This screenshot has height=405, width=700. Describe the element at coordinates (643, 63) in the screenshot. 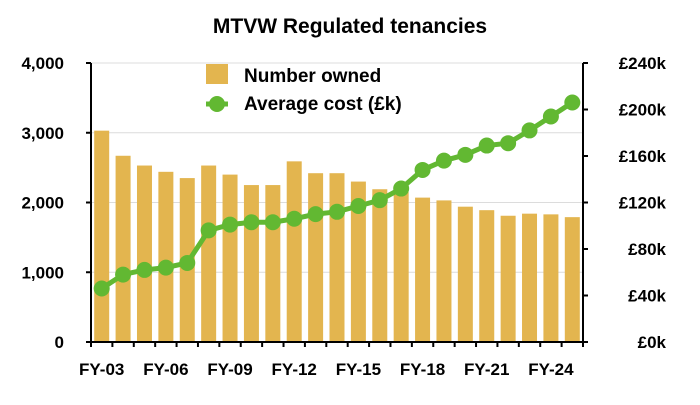

I see `y-right-tick-label: £240k` at that location.